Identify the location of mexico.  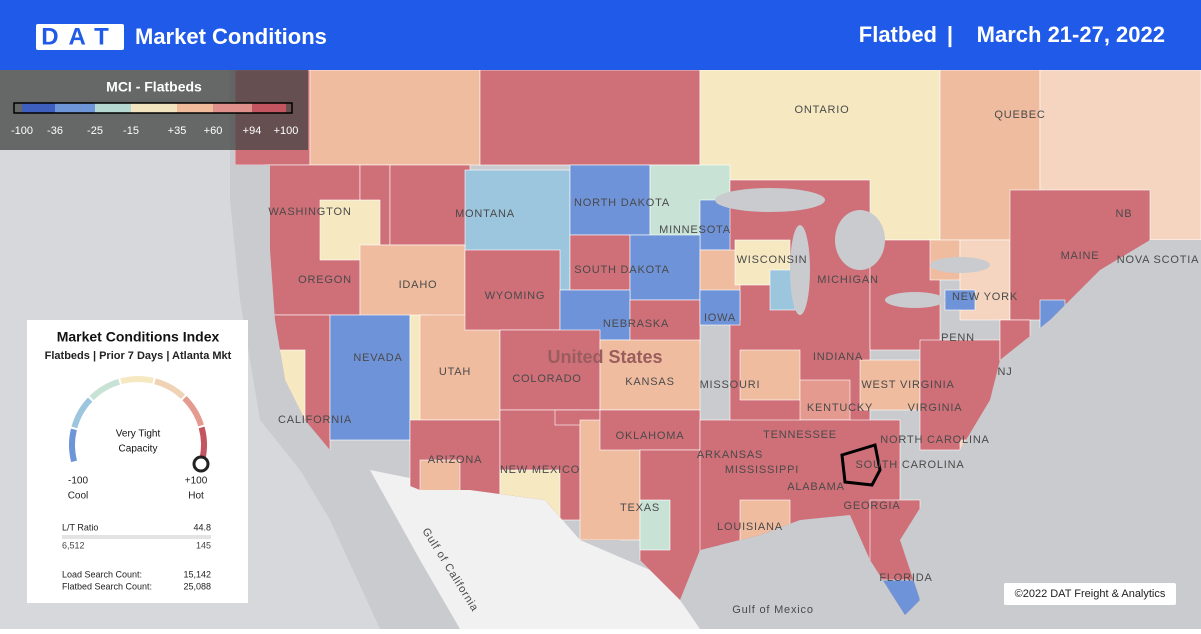
(535, 549).